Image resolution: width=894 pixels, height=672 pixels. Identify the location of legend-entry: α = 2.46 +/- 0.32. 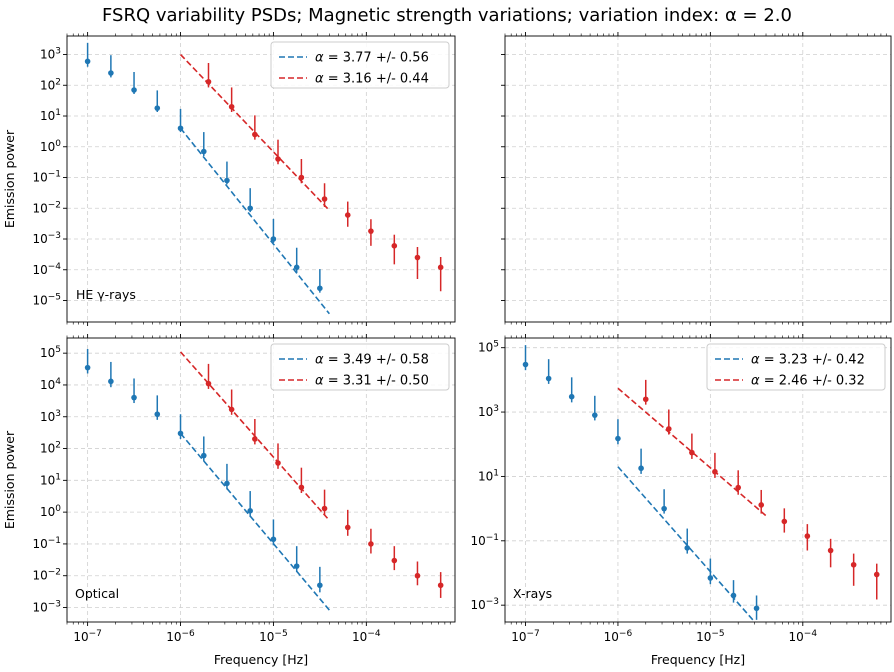
(808, 381).